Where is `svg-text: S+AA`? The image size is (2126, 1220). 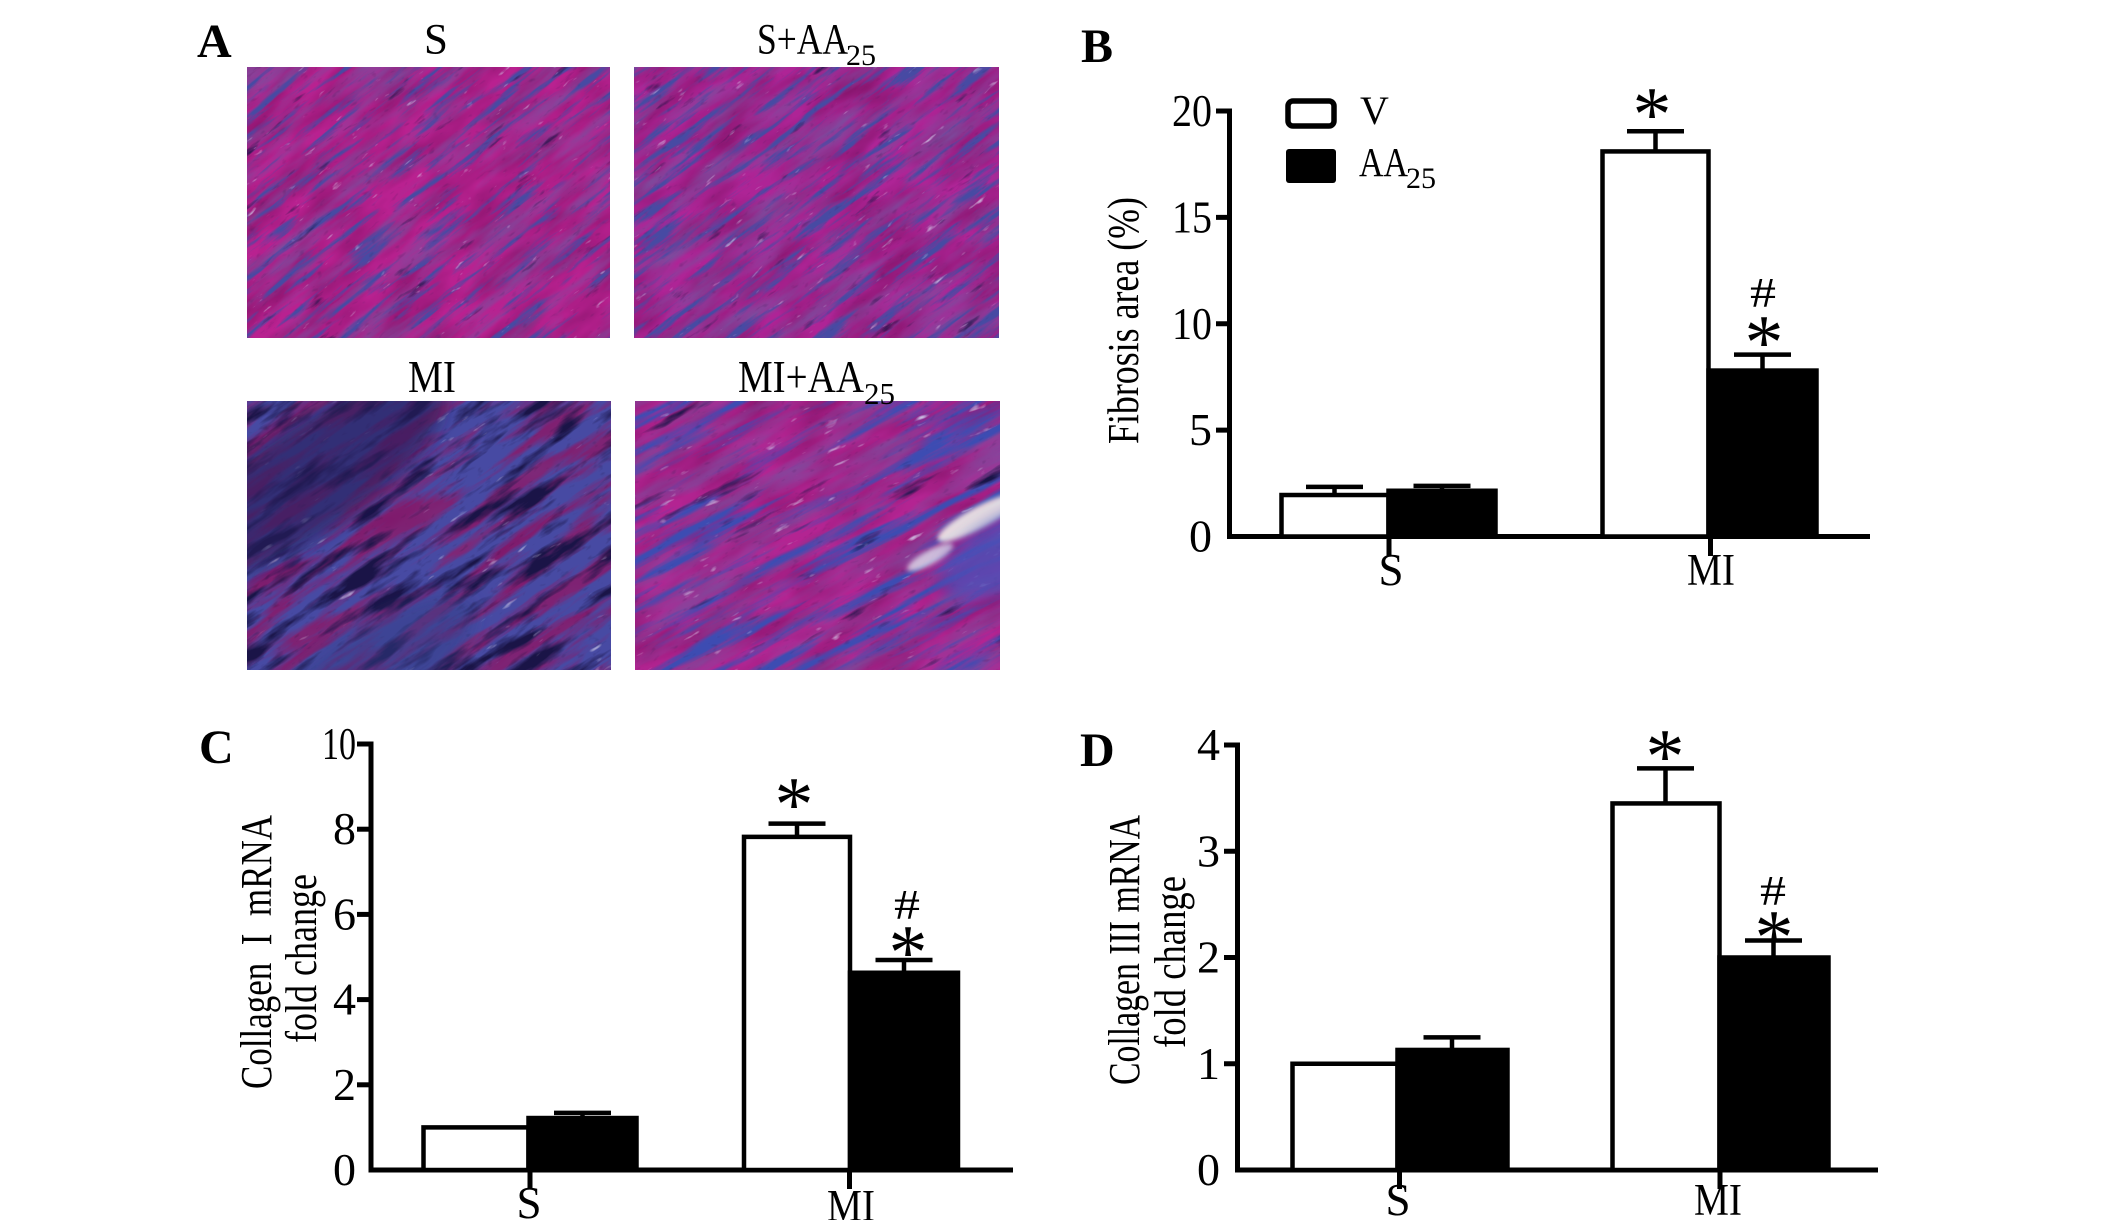 svg-text: S+AA is located at coordinates (802, 40).